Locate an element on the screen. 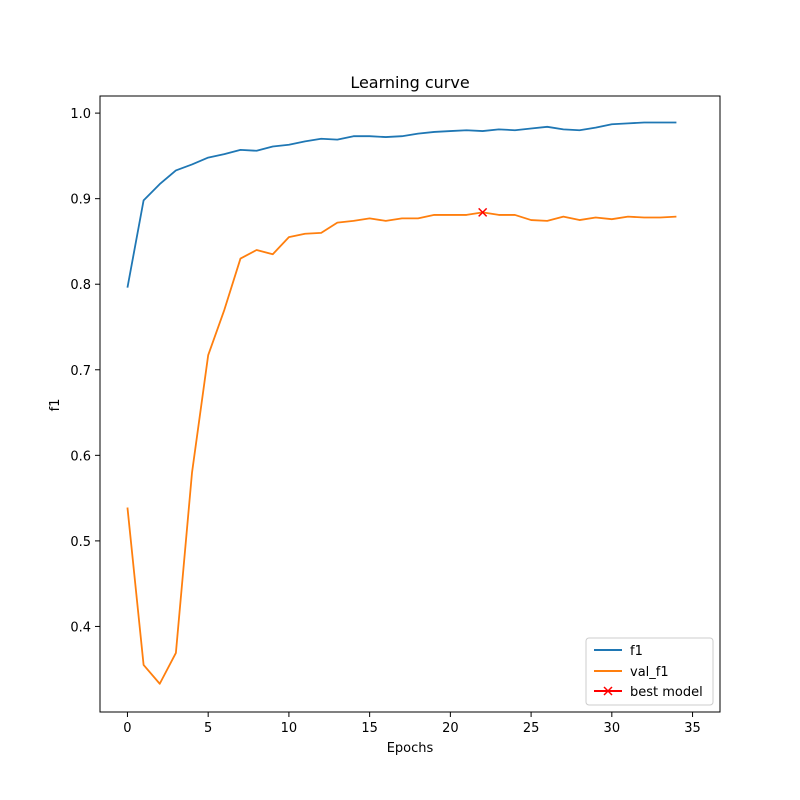 The image size is (800, 800). x-tick-label: 10 is located at coordinates (289, 728).